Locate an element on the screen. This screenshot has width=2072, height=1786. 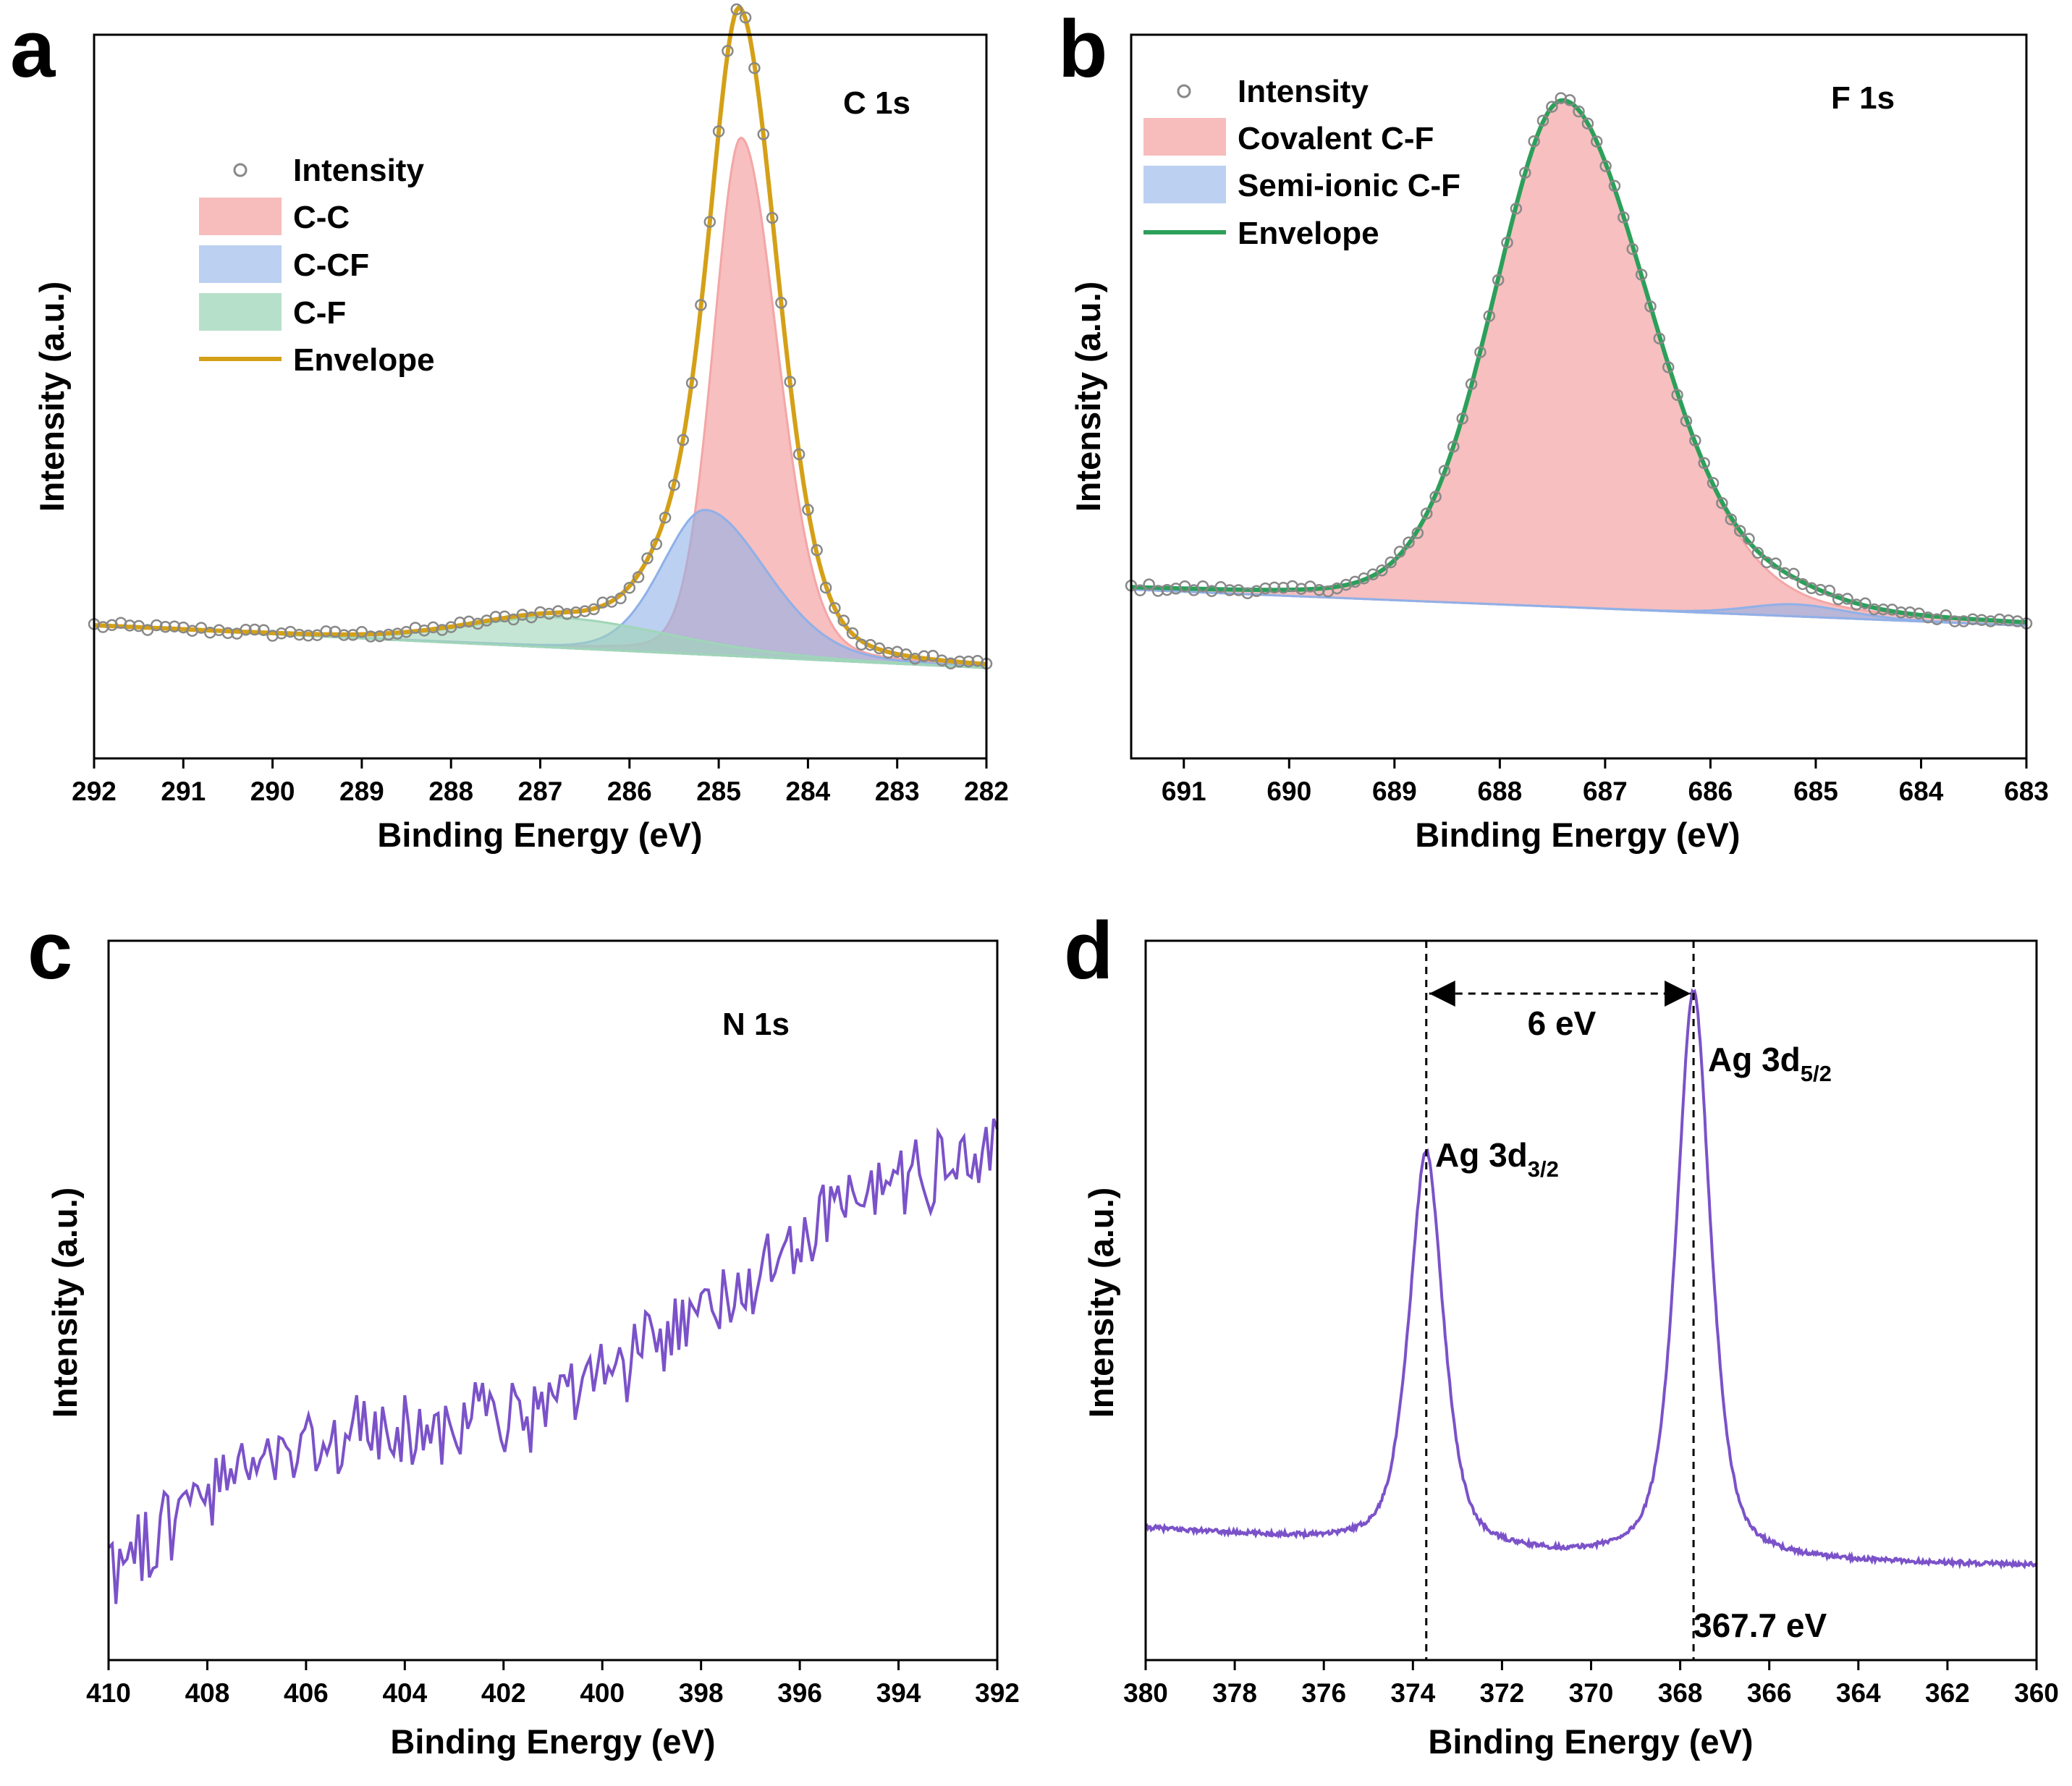
peak-position-label: 367.7 eV is located at coordinates (1760, 1625).